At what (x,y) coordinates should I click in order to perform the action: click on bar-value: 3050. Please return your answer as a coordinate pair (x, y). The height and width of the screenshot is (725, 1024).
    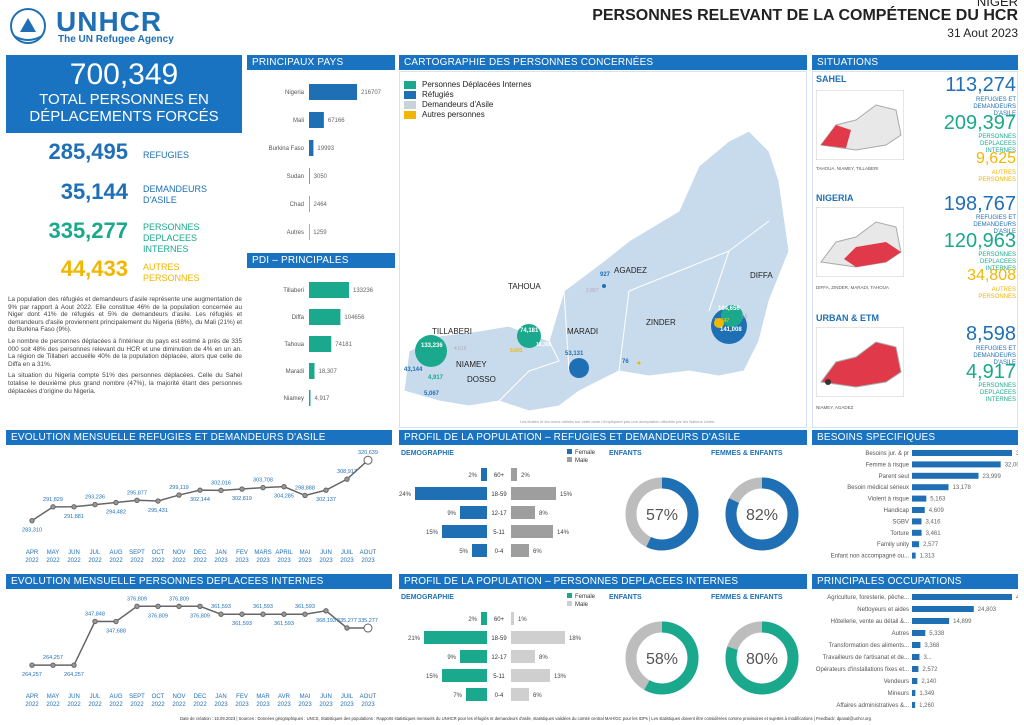
    Looking at the image, I should click on (321, 177).